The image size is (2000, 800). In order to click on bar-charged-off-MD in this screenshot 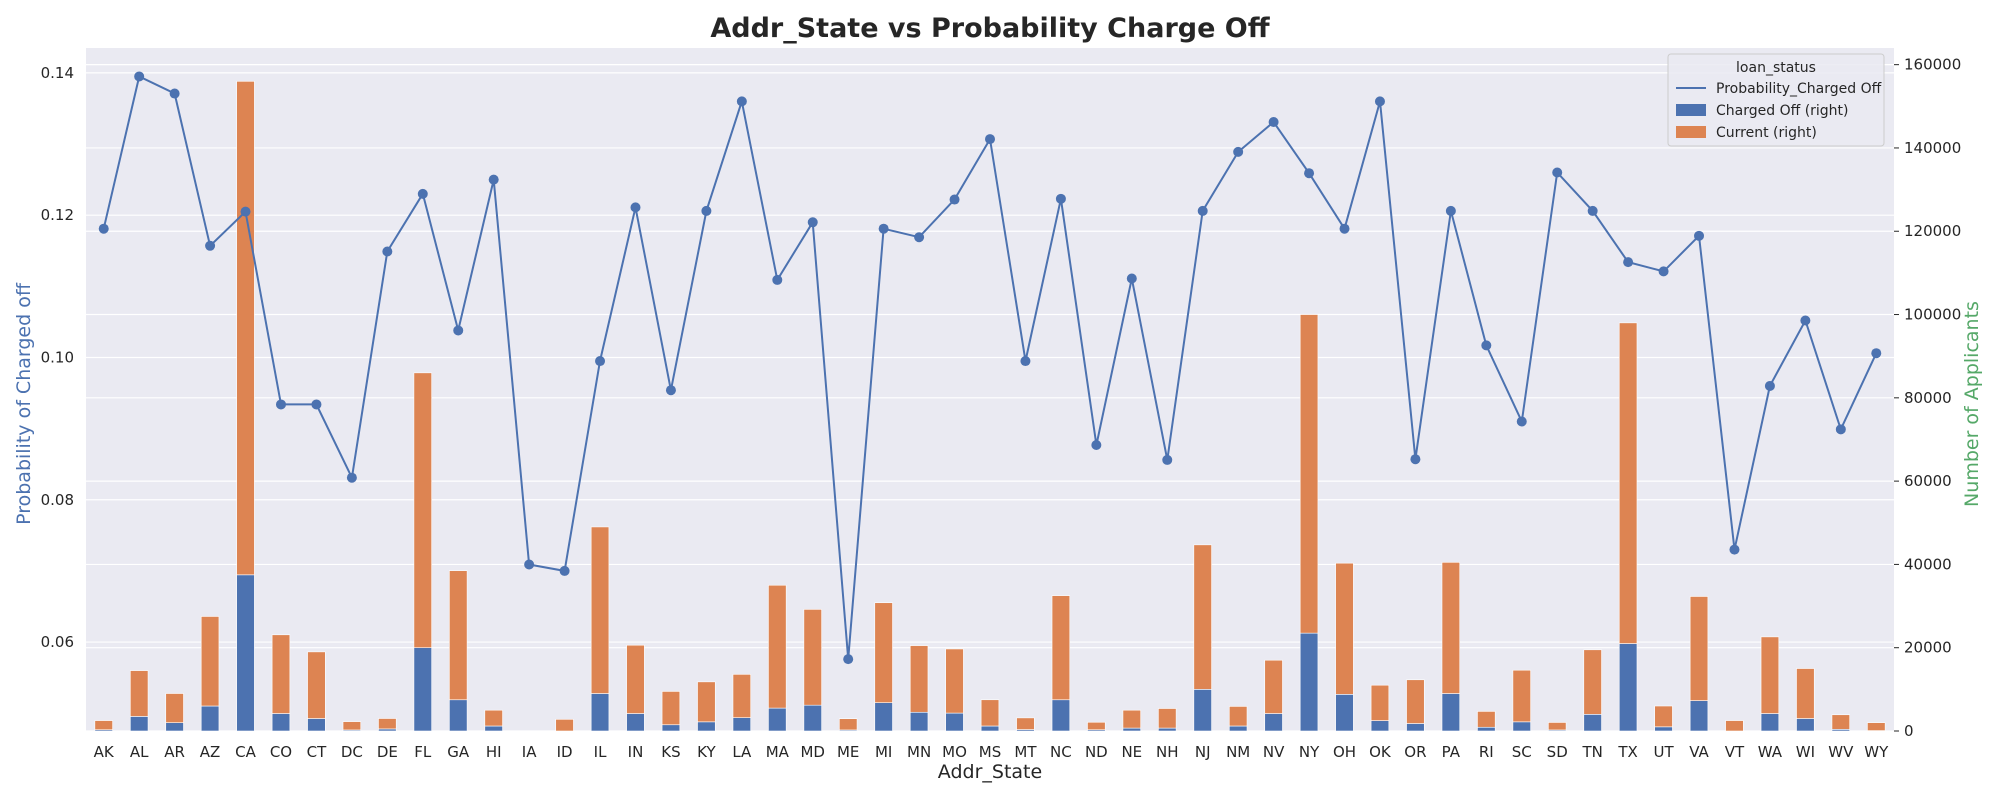, I will do `click(812, 718)`.